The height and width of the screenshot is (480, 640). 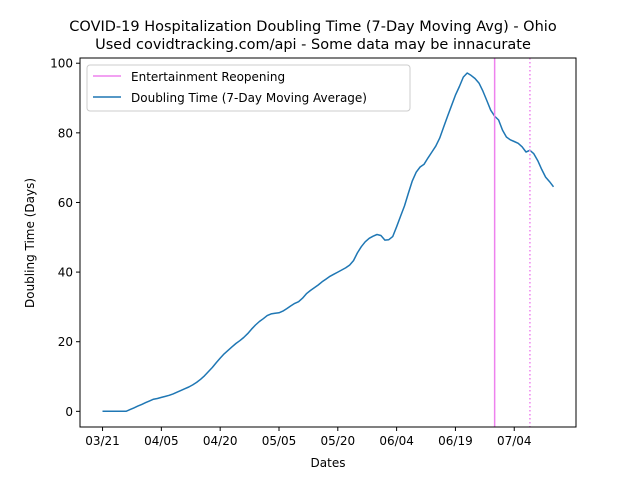 I want to click on x-tick-label: 05/05, so click(x=279, y=441).